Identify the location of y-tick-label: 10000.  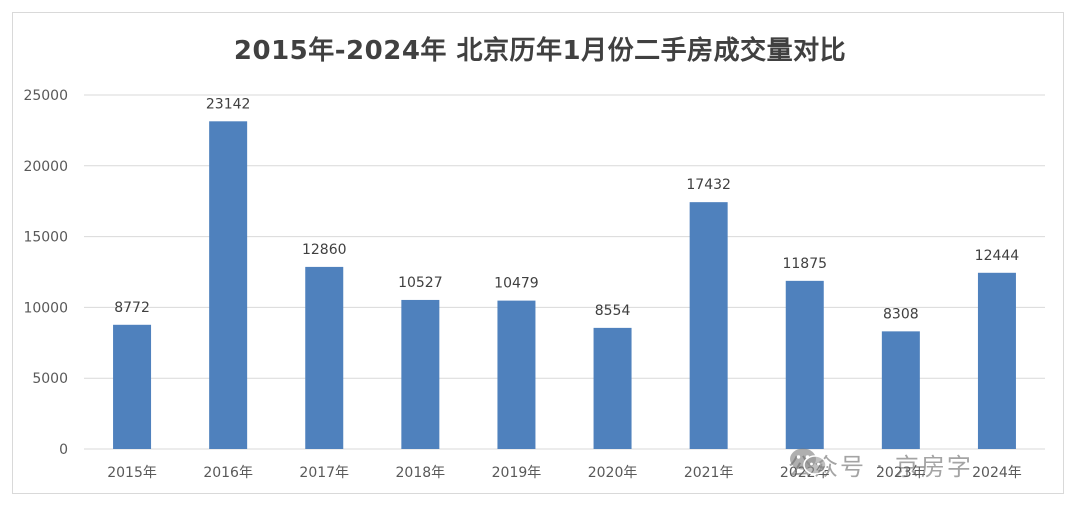
(45, 308).